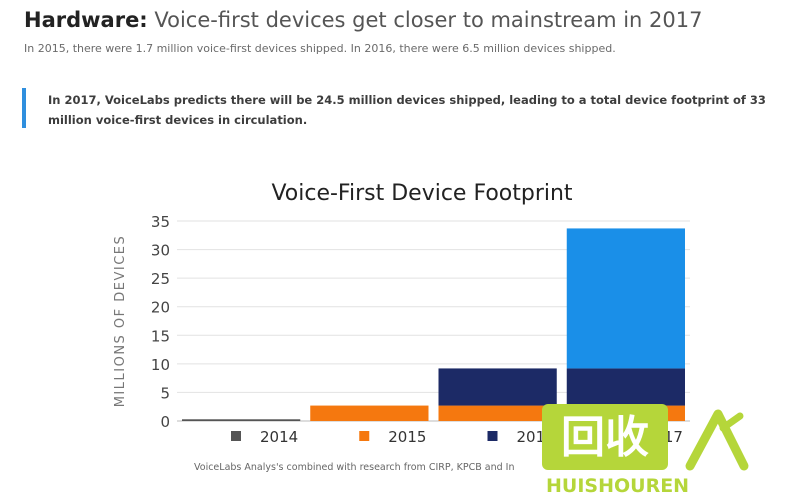 This screenshot has width=800, height=500. What do you see at coordinates (24, 108) in the screenshot?
I see `callout-accent-bar` at bounding box center [24, 108].